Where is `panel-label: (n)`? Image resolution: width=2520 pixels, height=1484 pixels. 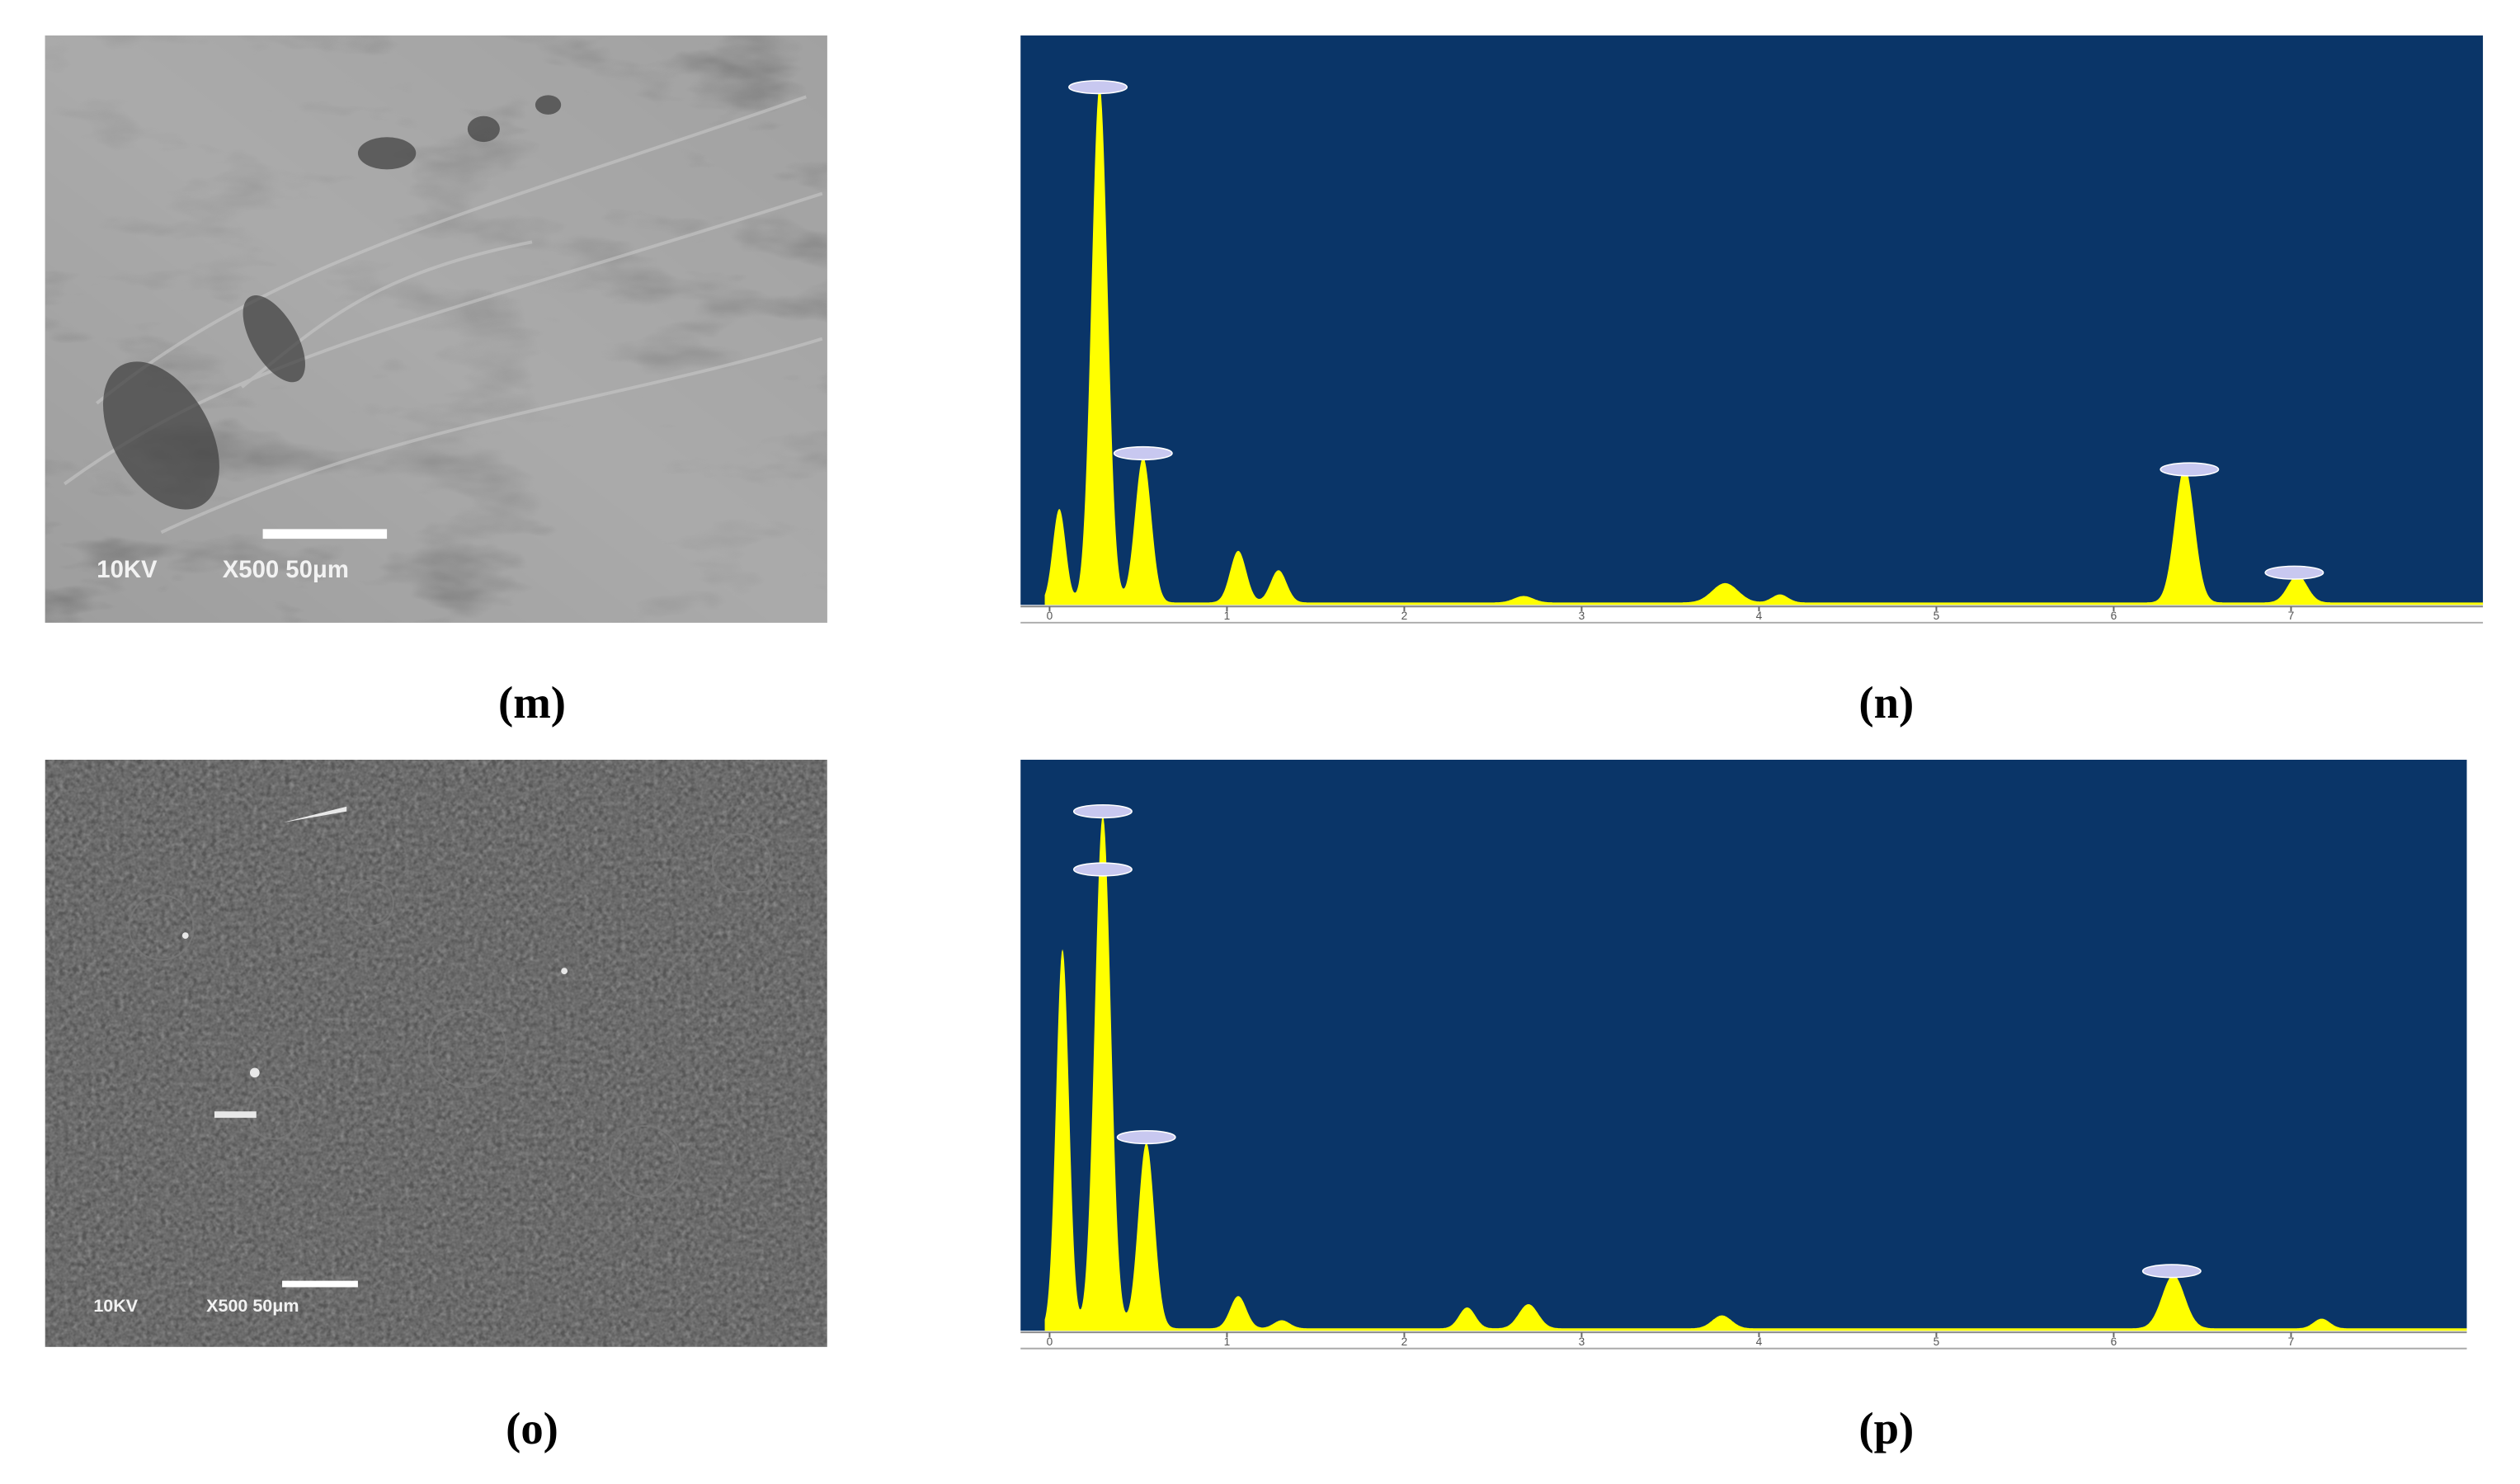
panel-label: (n) is located at coordinates (1886, 702).